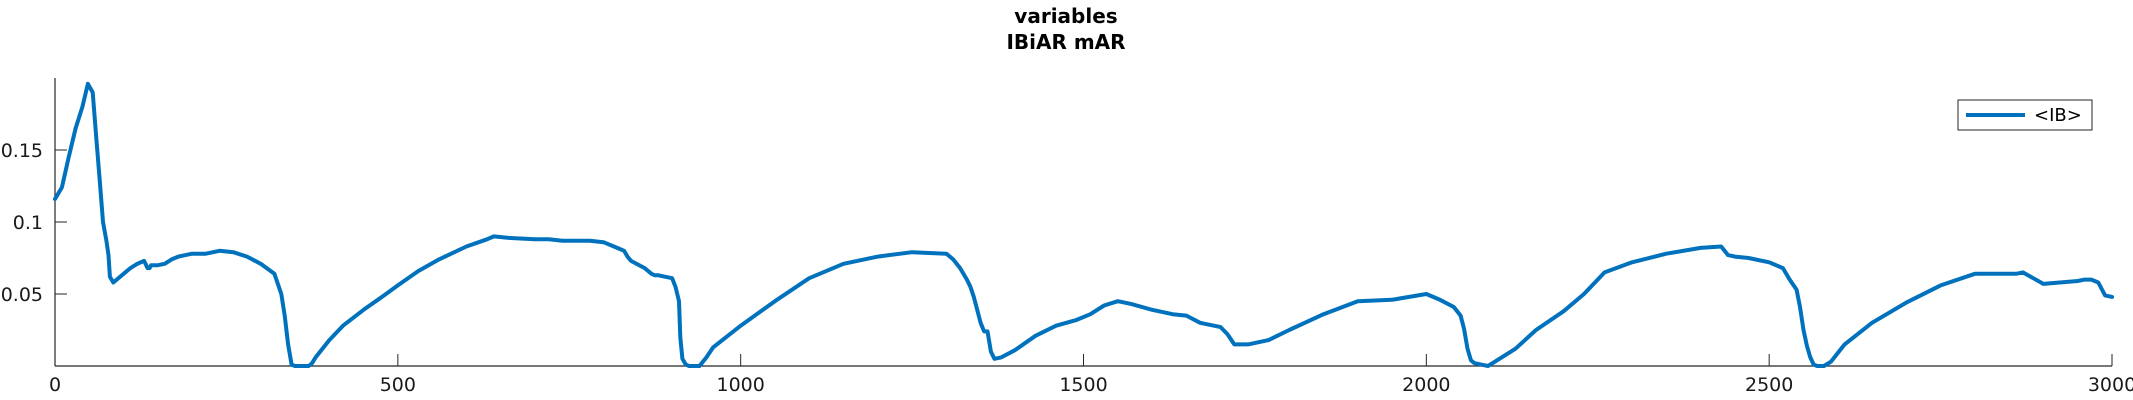  Describe the element at coordinates (1065, 42) in the screenshot. I see `chart-subtitle: IBiAR mAR` at that location.